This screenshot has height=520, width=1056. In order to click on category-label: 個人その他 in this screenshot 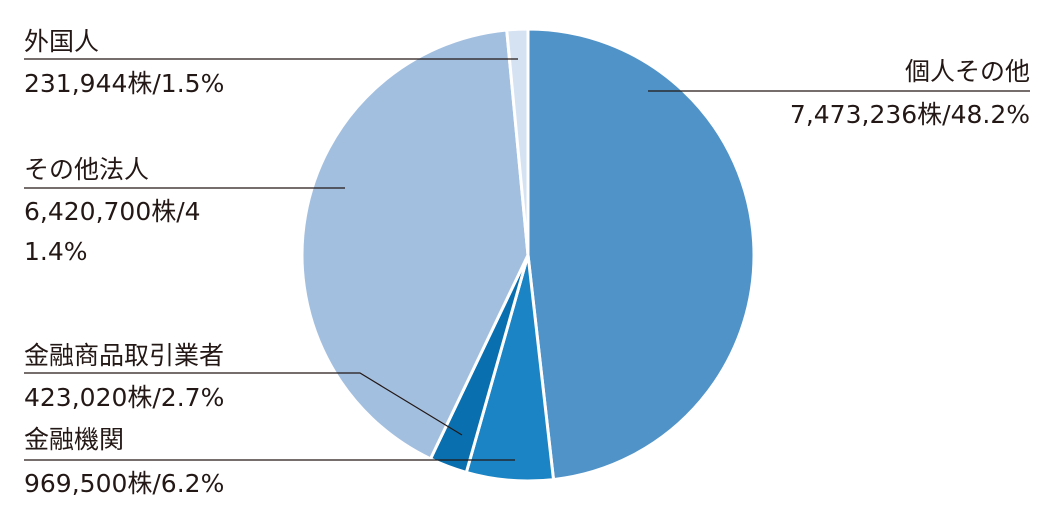, I will do `click(967, 71)`.